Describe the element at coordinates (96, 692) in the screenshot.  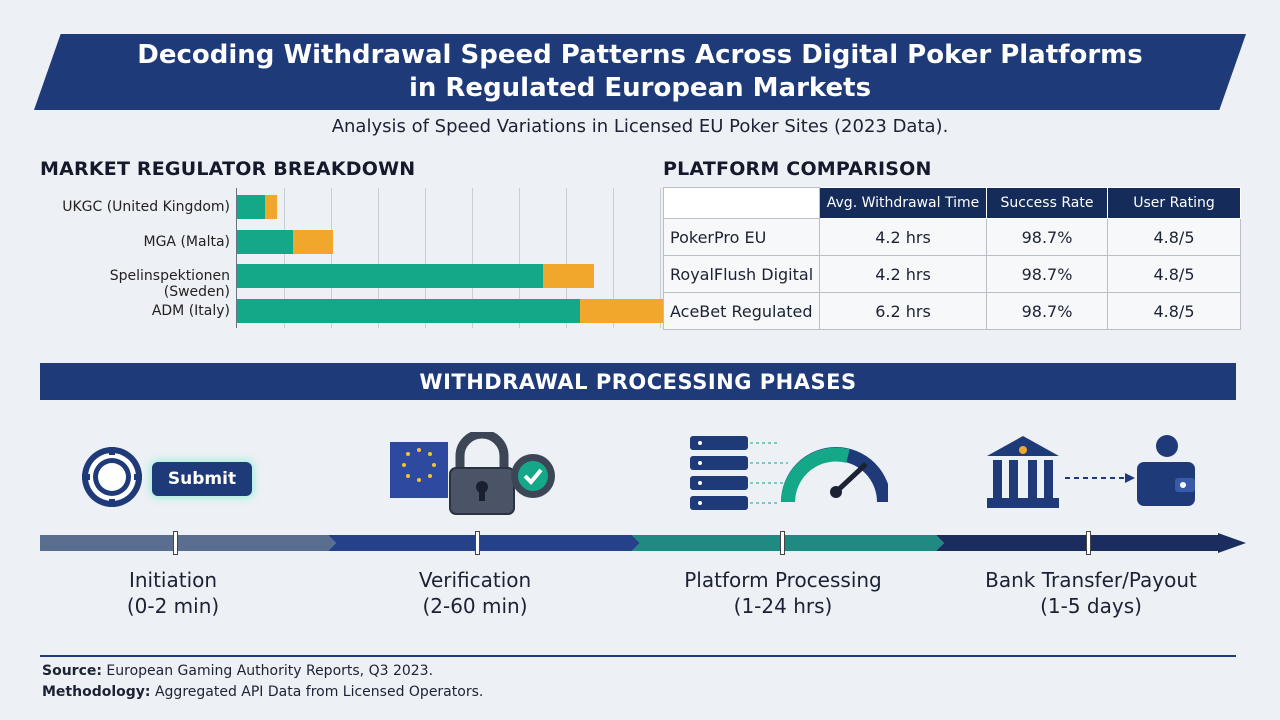
I see `methodology-label: Methodology:` at that location.